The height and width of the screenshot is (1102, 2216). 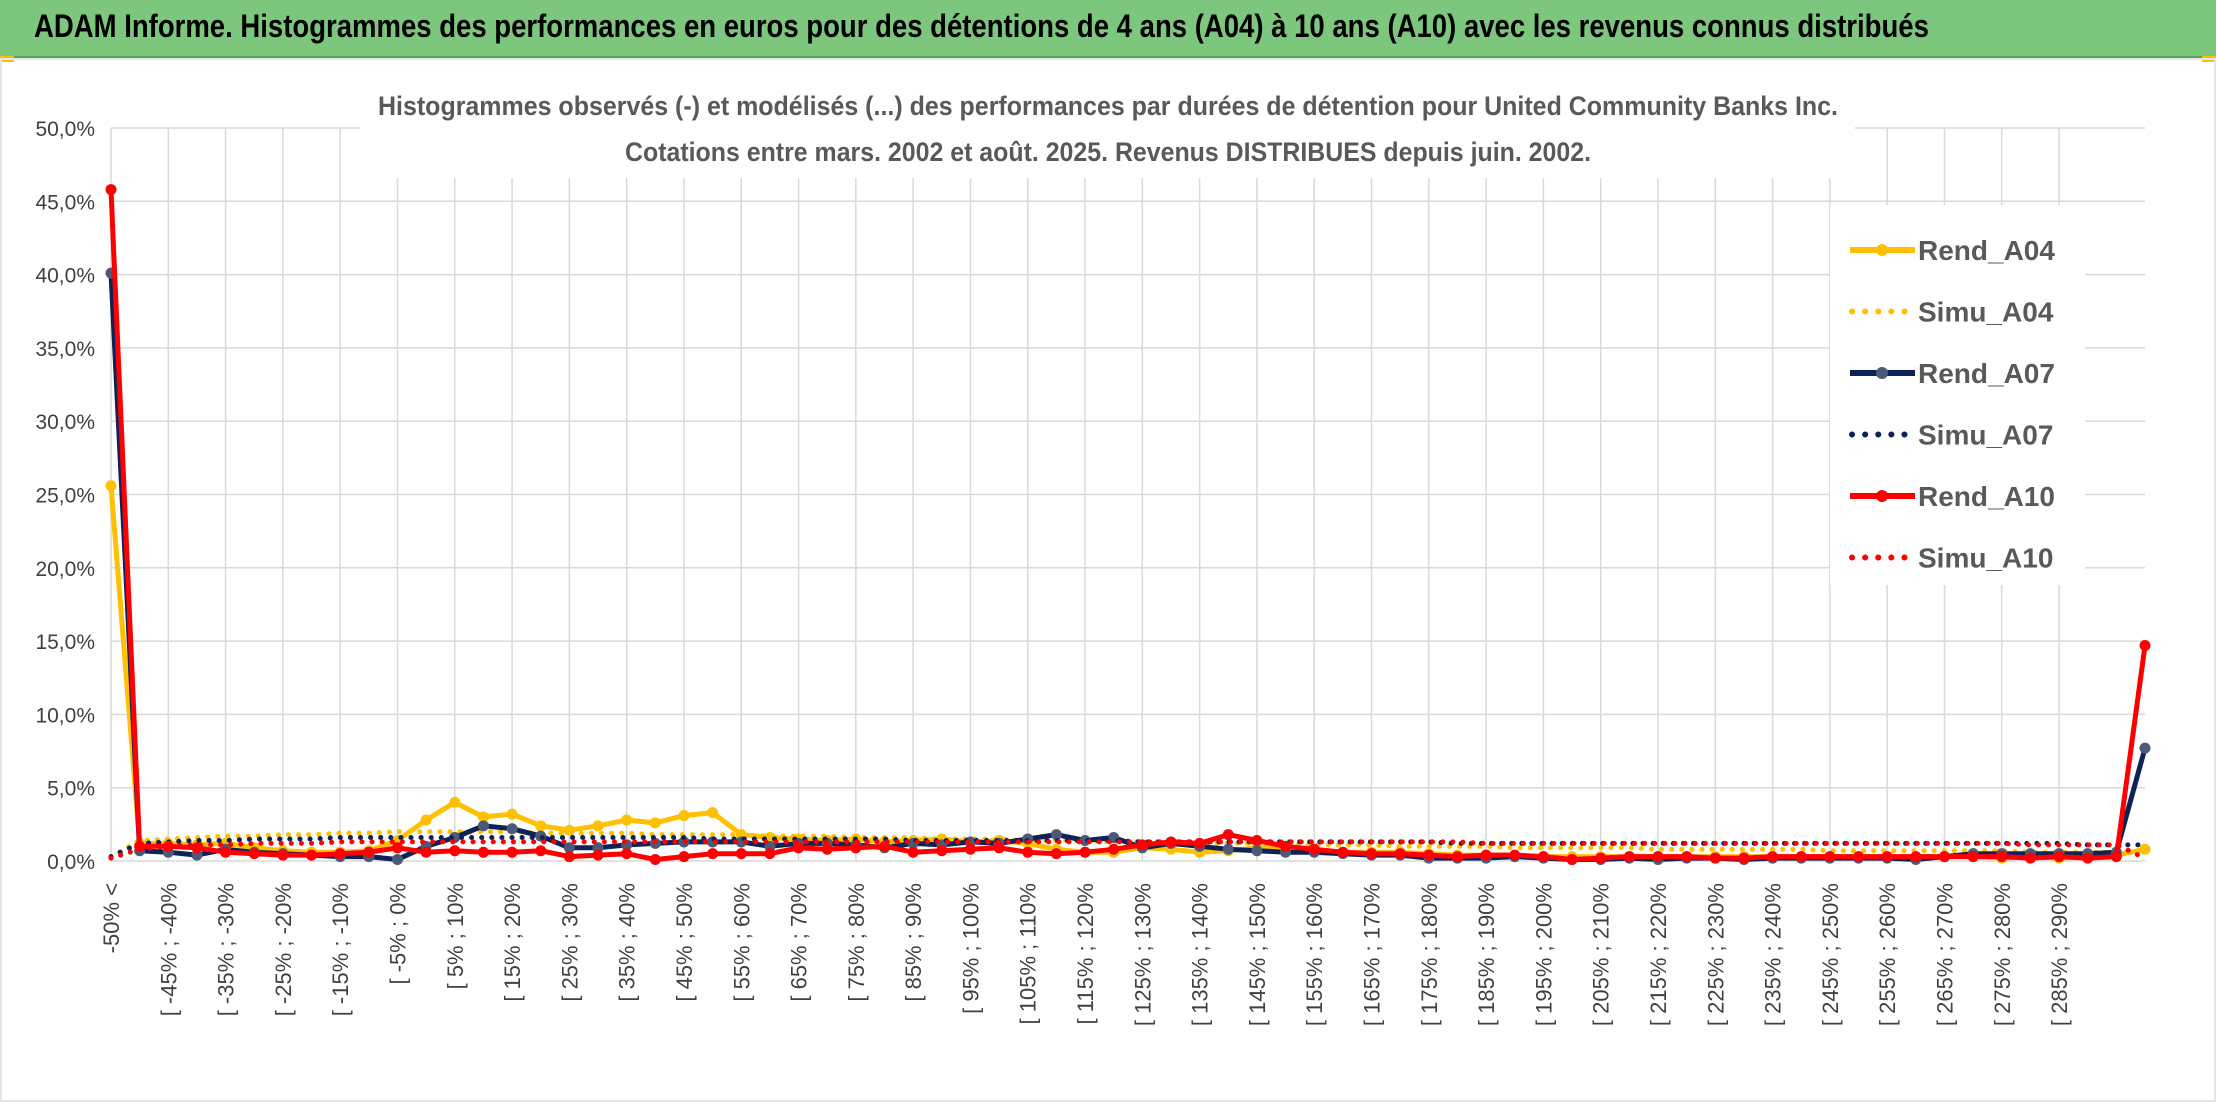 I want to click on x-tick-label: [ 65% ; 70%, so click(x=799, y=942).